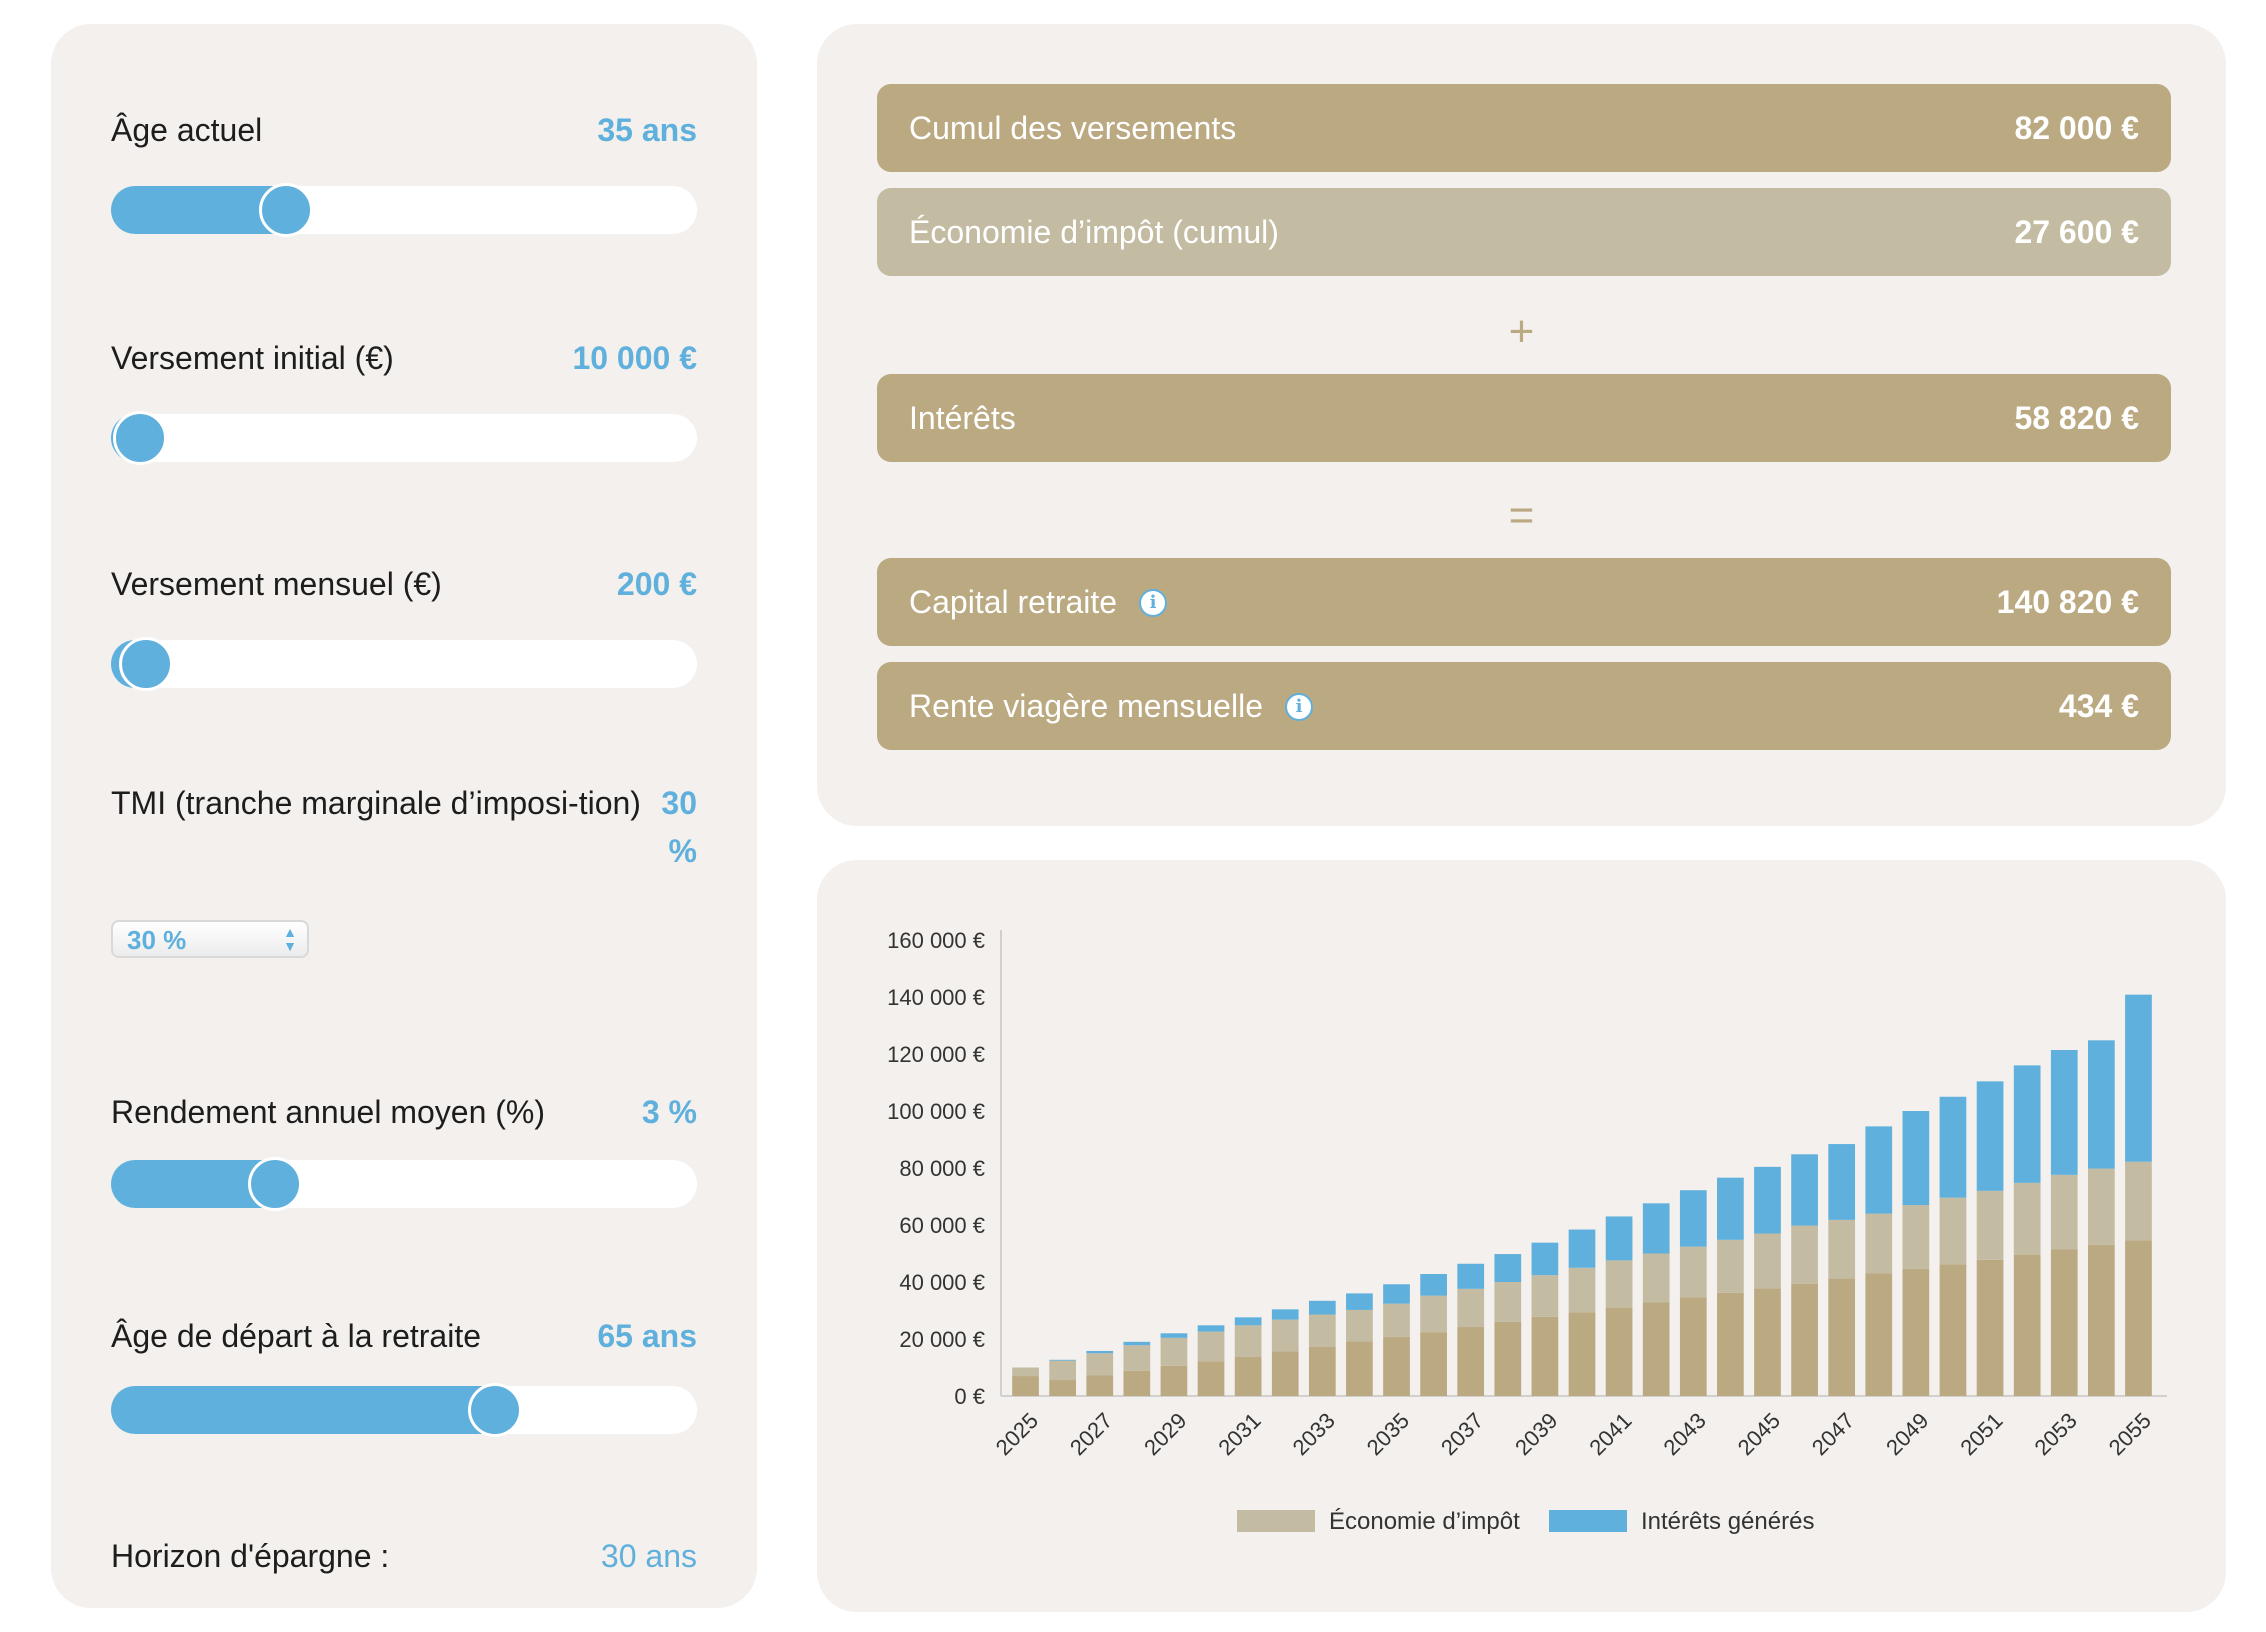 Image resolution: width=2266 pixels, height=1632 pixels. What do you see at coordinates (1879, 1334) in the screenshot?
I see `bar-versements-2048` at bounding box center [1879, 1334].